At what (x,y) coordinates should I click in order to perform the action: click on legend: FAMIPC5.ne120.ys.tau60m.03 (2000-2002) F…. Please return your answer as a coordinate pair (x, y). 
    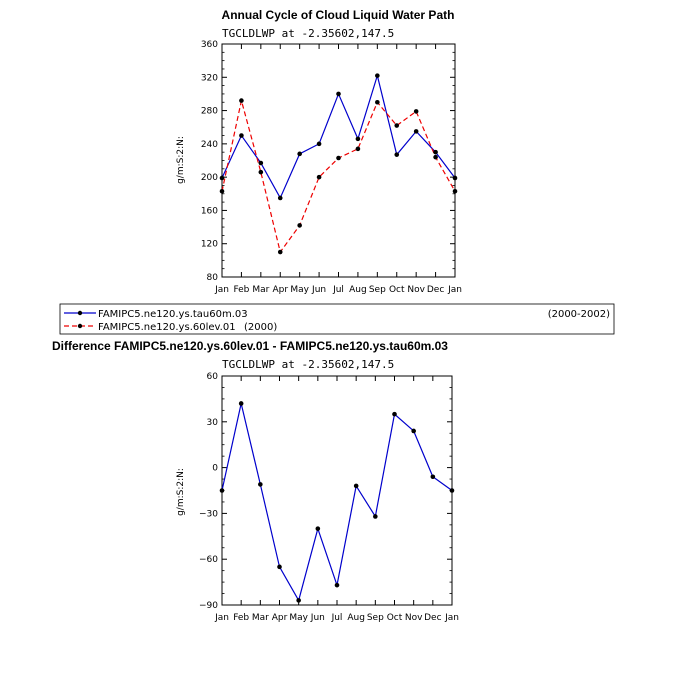
    Looking at the image, I should click on (337, 319).